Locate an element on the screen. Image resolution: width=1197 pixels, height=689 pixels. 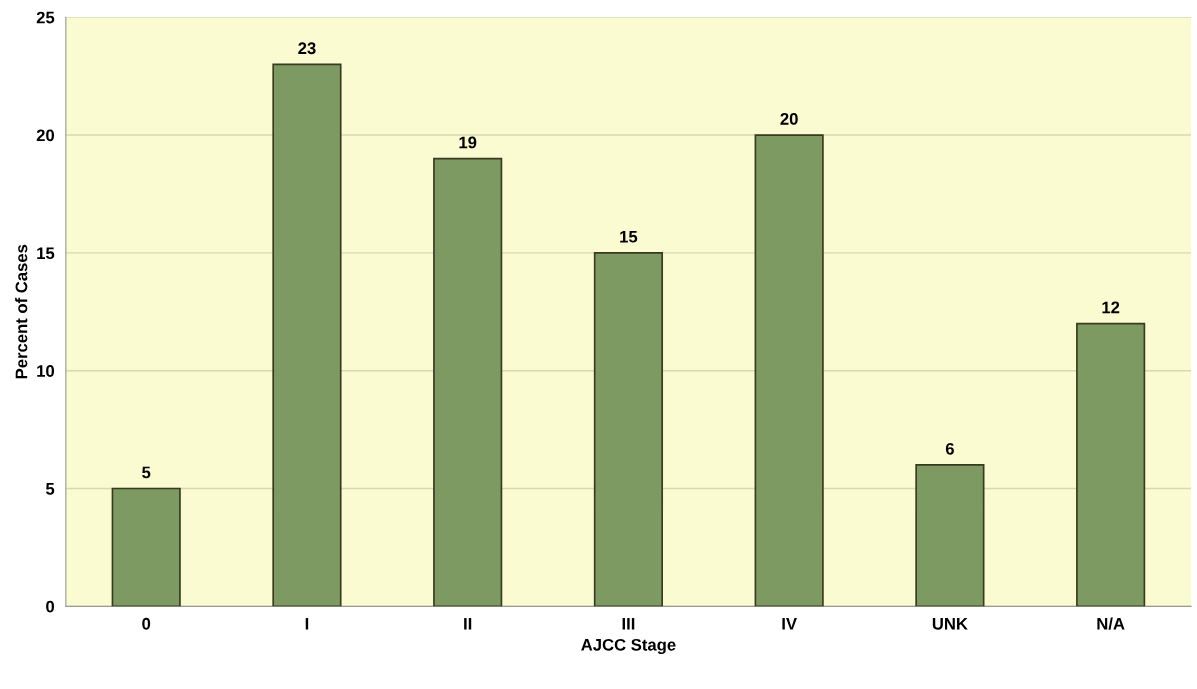
x-tick-label: IV is located at coordinates (789, 624).